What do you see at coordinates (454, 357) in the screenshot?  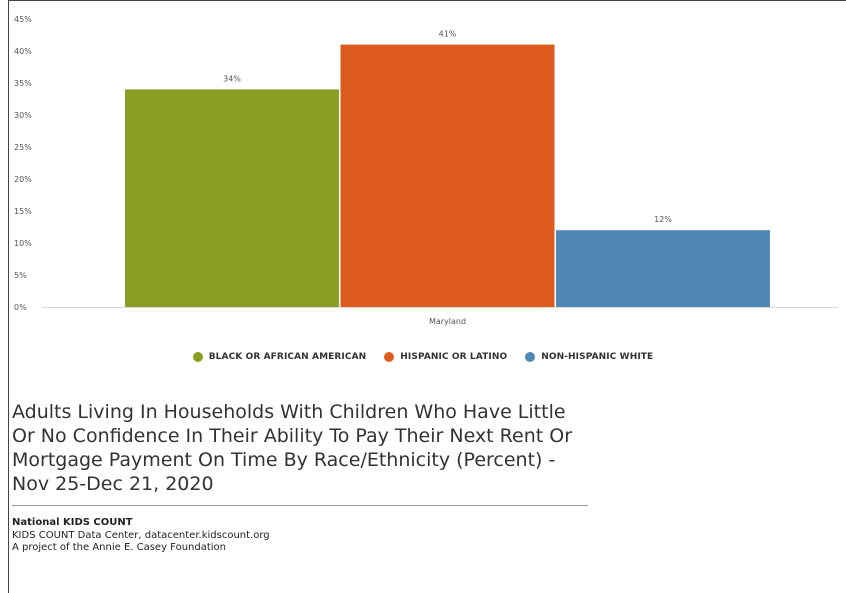 I see `legend-label: HISPANIC OR LATINO` at bounding box center [454, 357].